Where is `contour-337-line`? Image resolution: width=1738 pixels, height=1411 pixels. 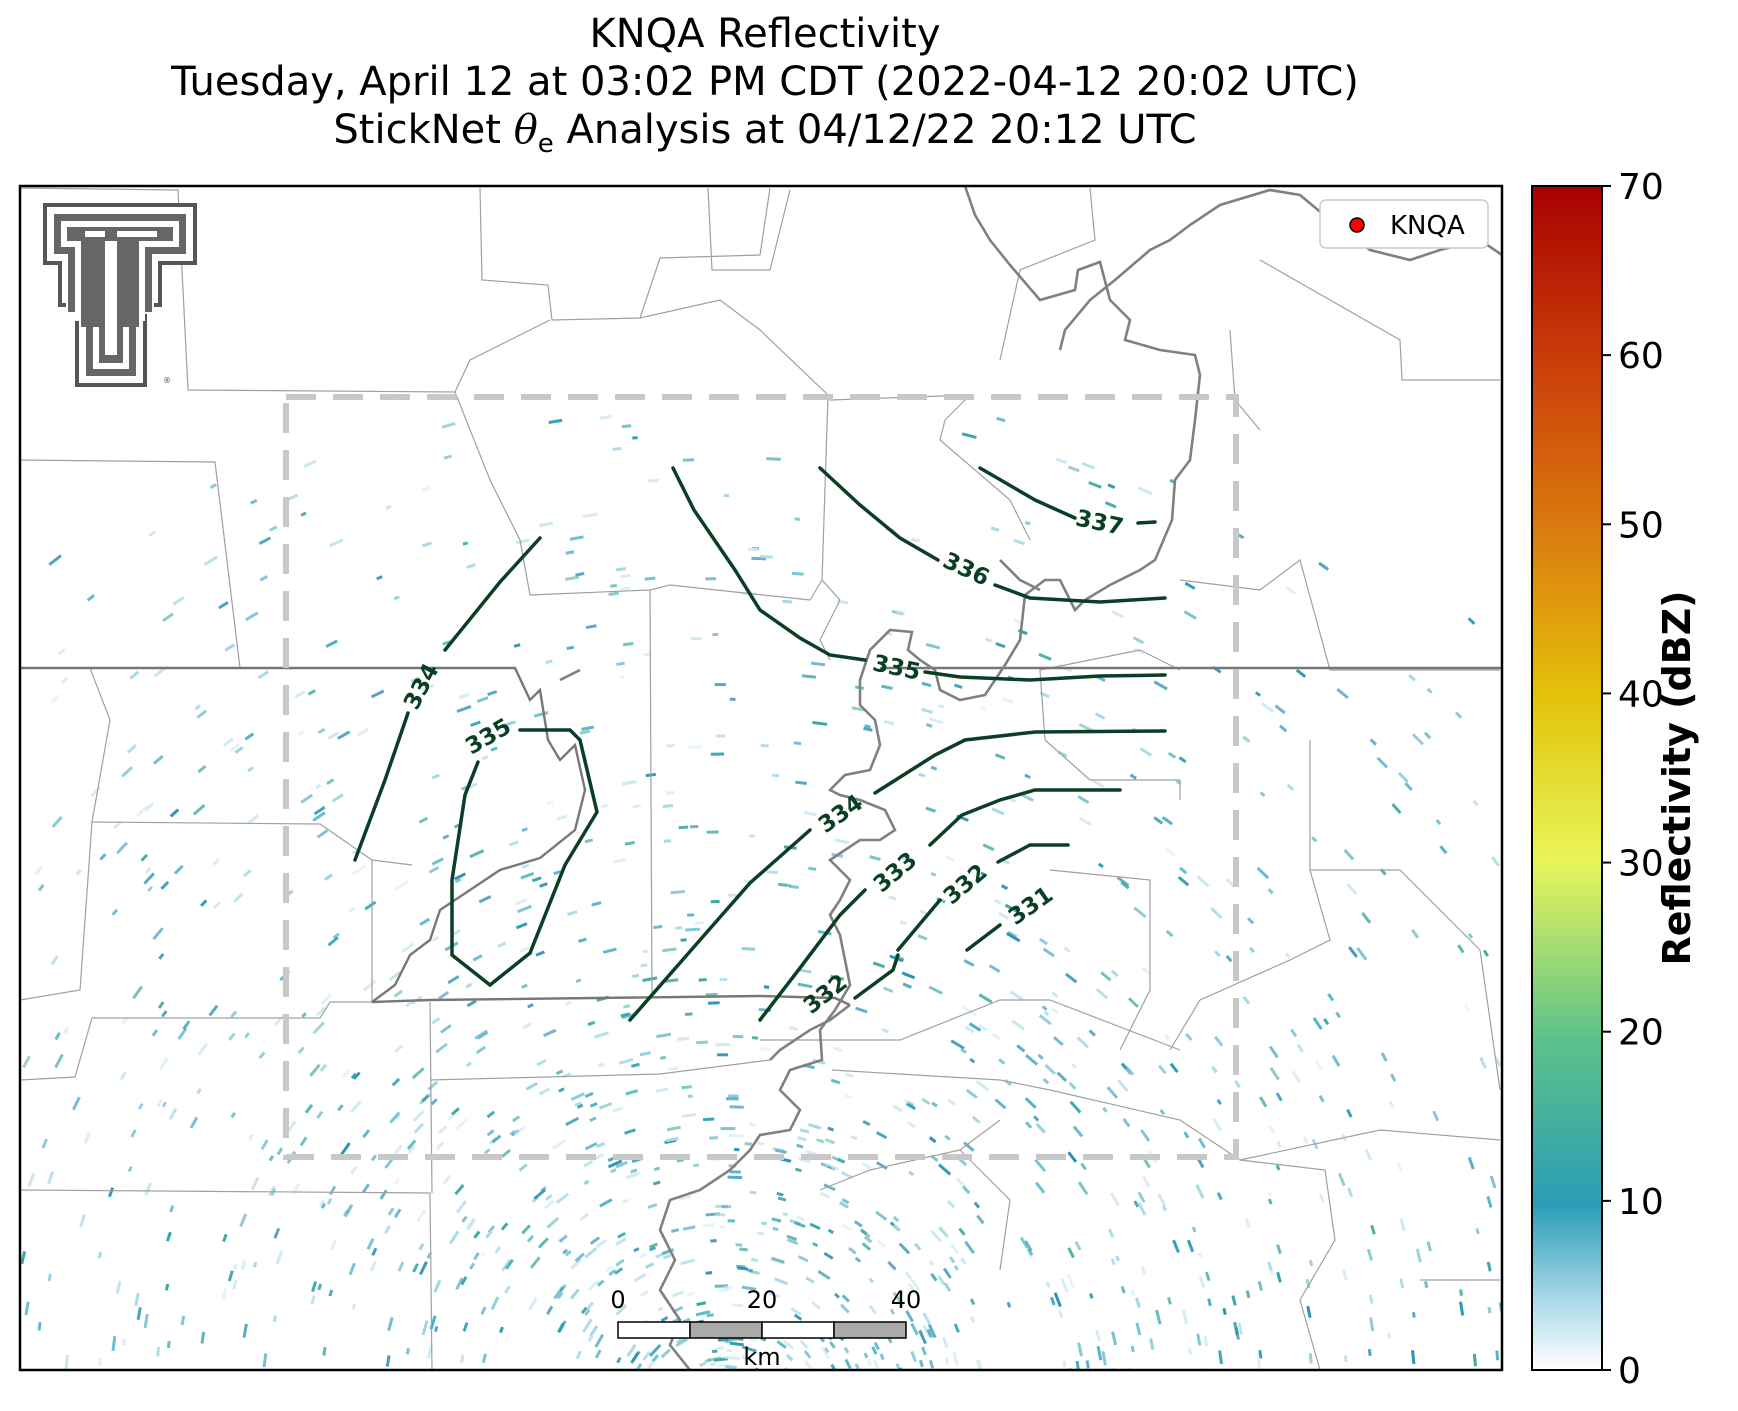
contour-337-line is located at coordinates (1027, 493).